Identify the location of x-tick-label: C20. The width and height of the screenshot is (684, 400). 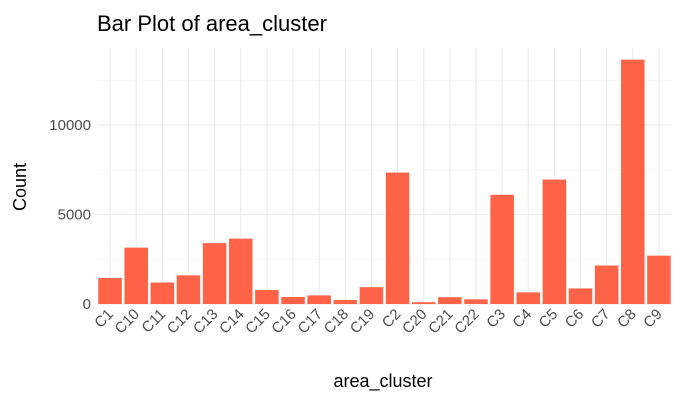
(414, 321).